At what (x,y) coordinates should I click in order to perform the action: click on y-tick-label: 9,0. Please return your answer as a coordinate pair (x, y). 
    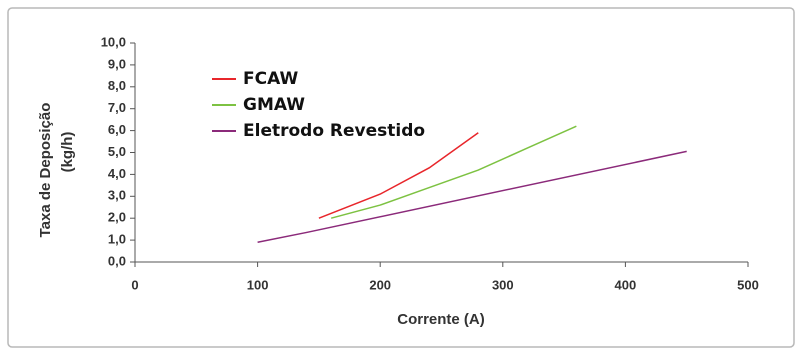
    Looking at the image, I should click on (117, 63).